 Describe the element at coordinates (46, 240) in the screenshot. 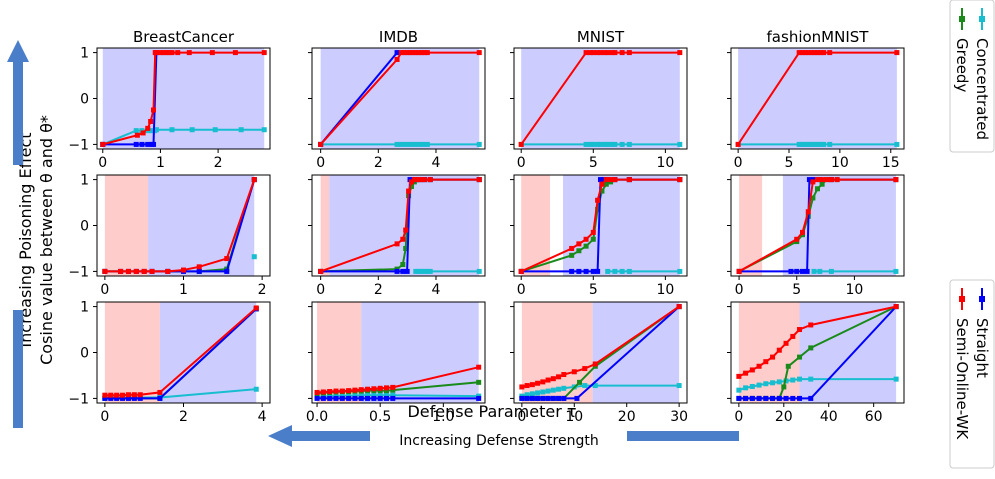

I see `y-axis-label: Cosine value between θ and θ*` at that location.